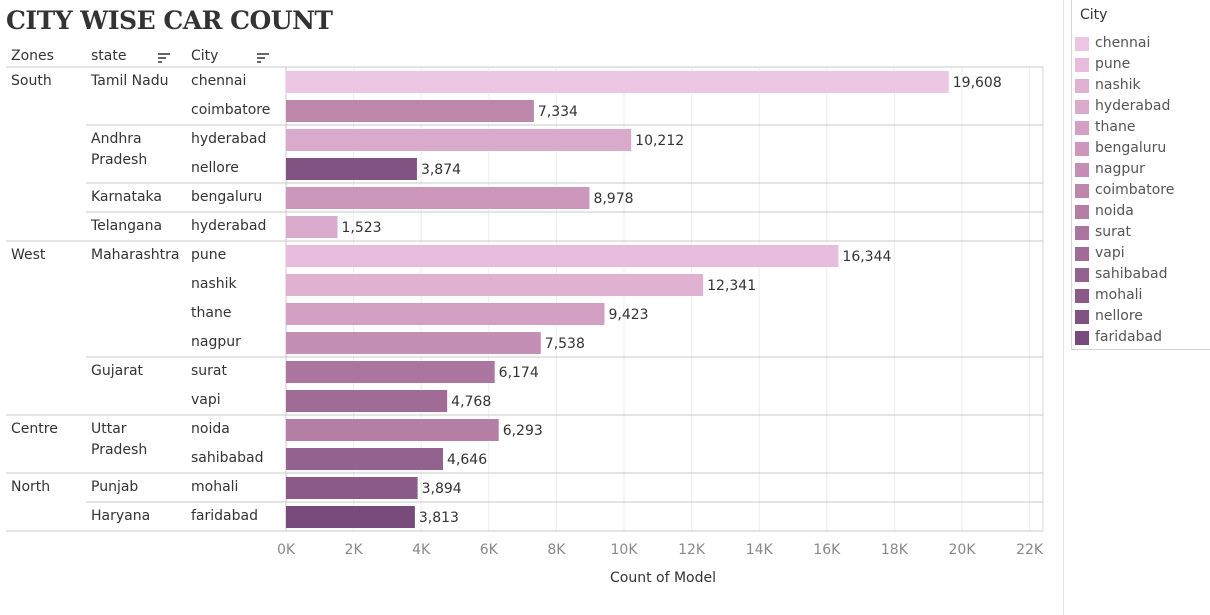 This screenshot has height=615, width=1210. What do you see at coordinates (209, 255) in the screenshot?
I see `city-label-pune: pune` at bounding box center [209, 255].